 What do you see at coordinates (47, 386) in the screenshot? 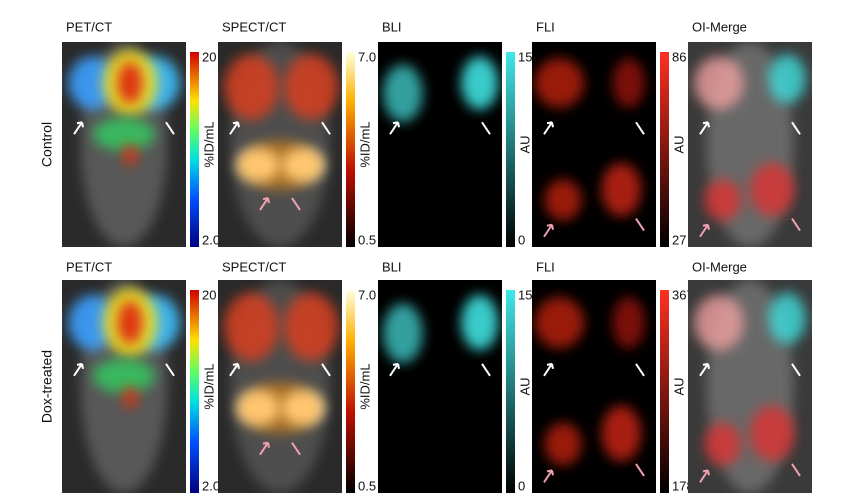
I see `row-label: Dox-treated` at bounding box center [47, 386].